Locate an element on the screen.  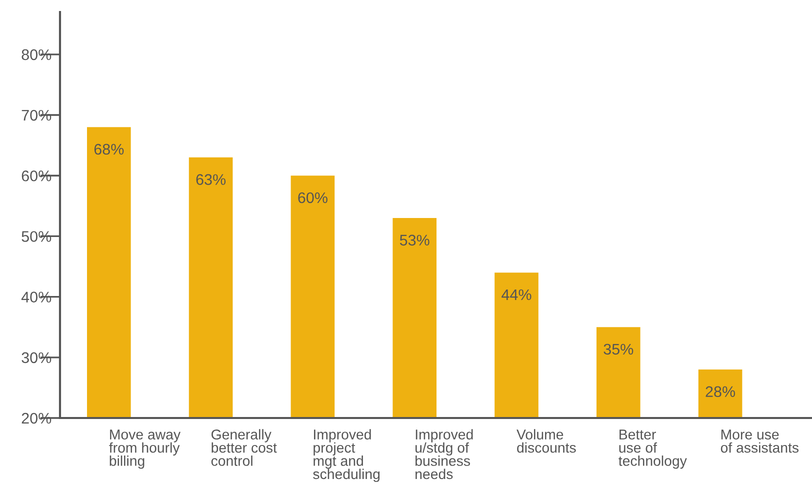
data-label: 68% is located at coordinates (109, 149).